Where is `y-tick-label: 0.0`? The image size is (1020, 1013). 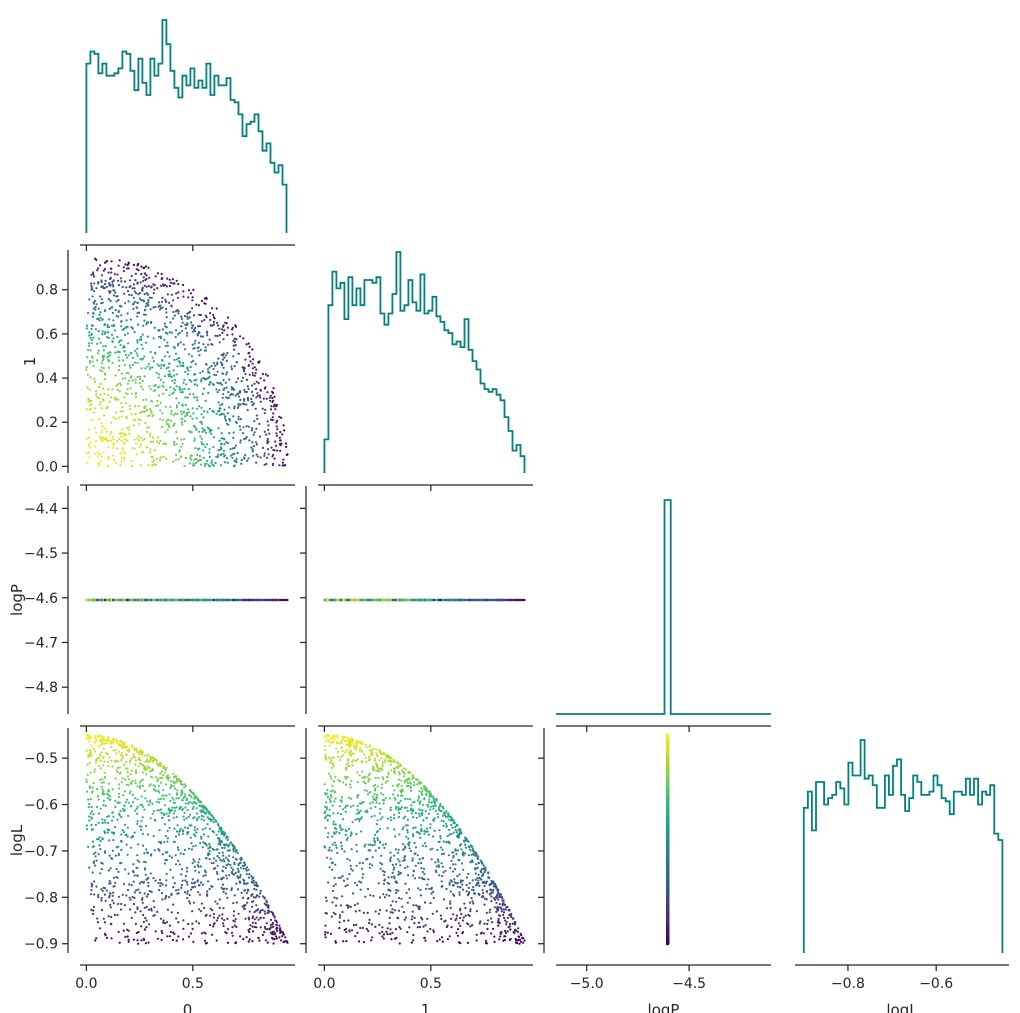
y-tick-label: 0.0 is located at coordinates (47, 467).